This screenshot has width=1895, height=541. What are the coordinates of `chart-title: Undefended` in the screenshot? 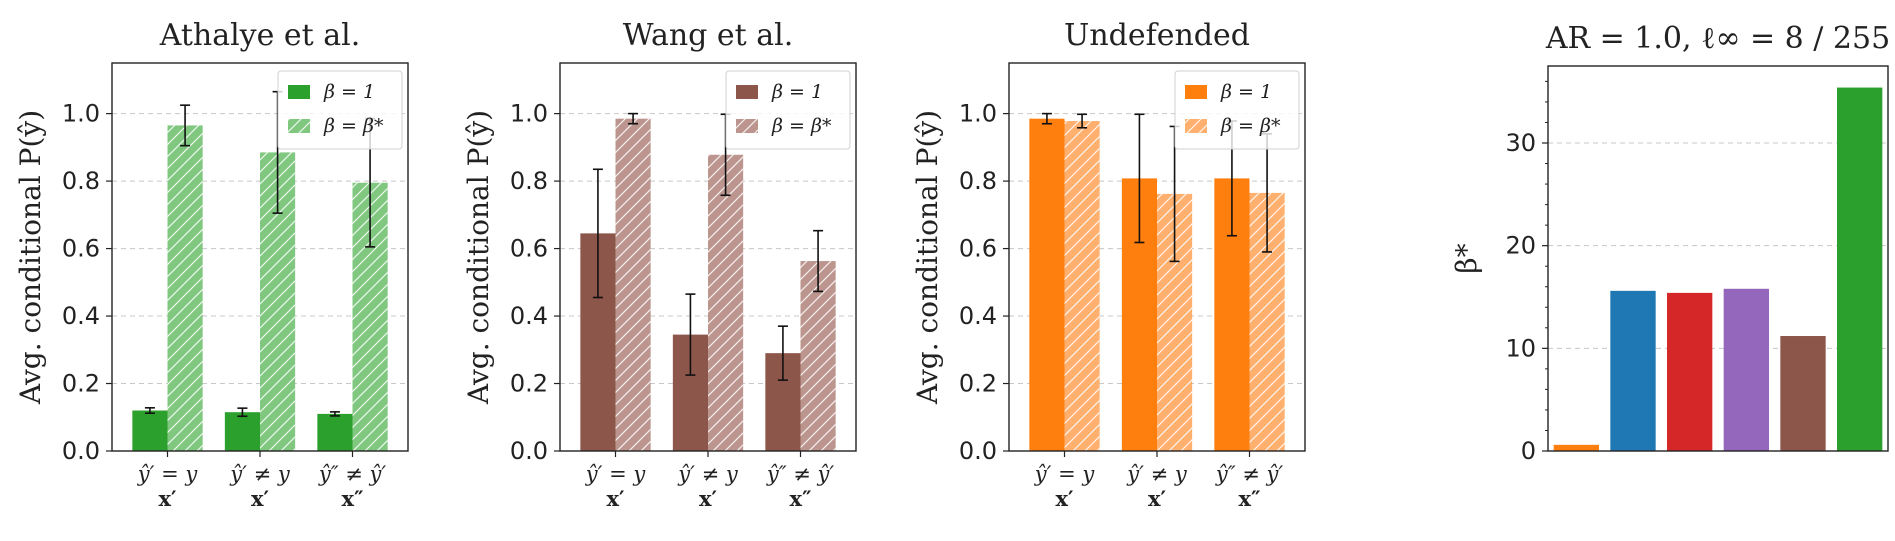 It's located at (1157, 35).